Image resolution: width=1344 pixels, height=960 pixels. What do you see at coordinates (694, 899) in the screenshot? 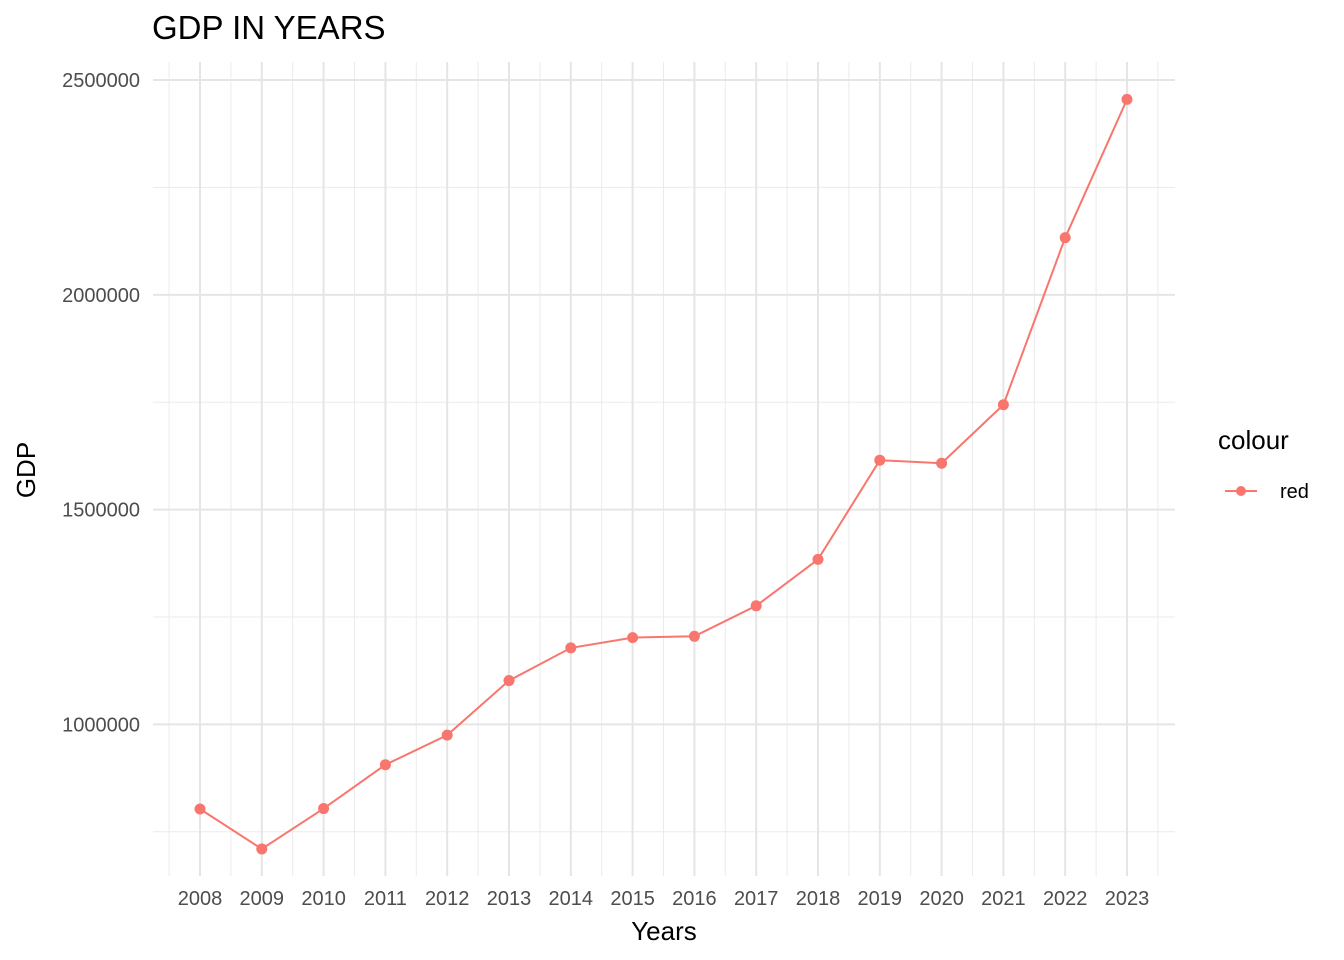
I see `x-tick-label: 2016` at bounding box center [694, 899].